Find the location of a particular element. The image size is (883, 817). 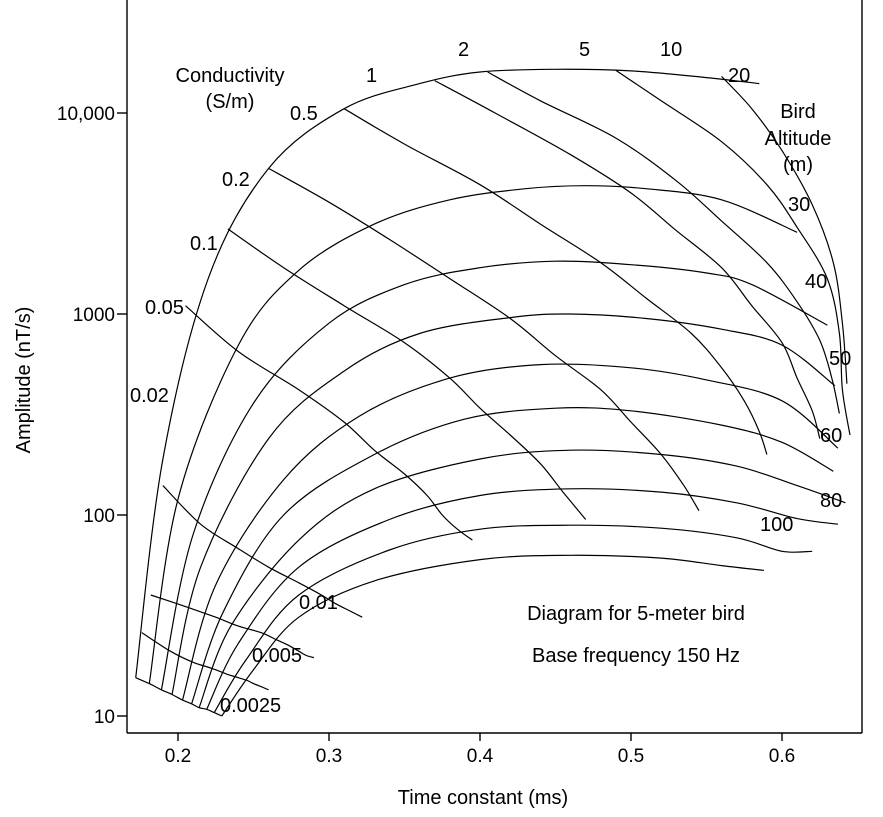

conductivity-label-0.1: 0.1 is located at coordinates (204, 244).